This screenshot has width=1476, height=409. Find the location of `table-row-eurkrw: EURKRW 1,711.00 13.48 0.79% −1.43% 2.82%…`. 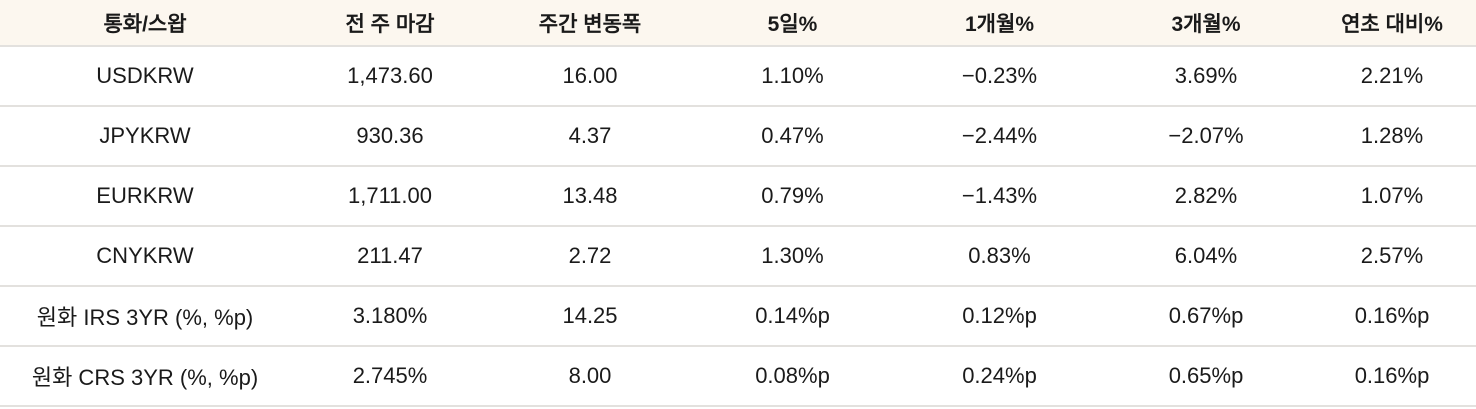

table-row-eurkrw: EURKRW 1,711.00 13.48 0.79% −1.43% 2.82%… is located at coordinates (738, 195).